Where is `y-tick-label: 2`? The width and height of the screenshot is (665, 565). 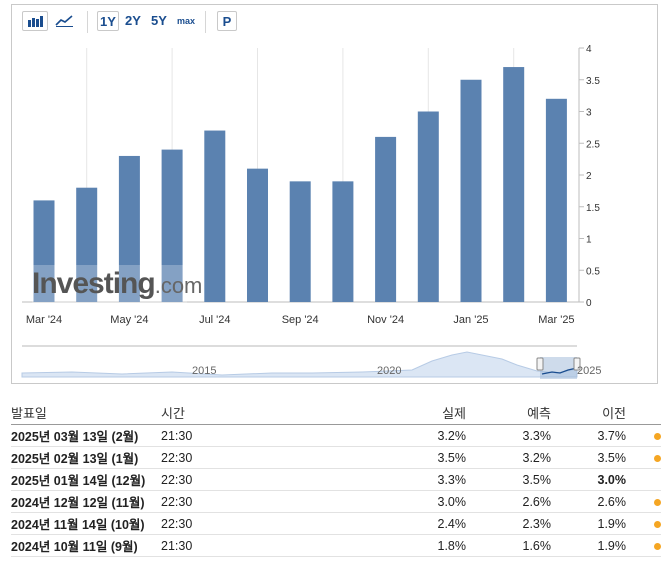 y-tick-label: 2 is located at coordinates (589, 176).